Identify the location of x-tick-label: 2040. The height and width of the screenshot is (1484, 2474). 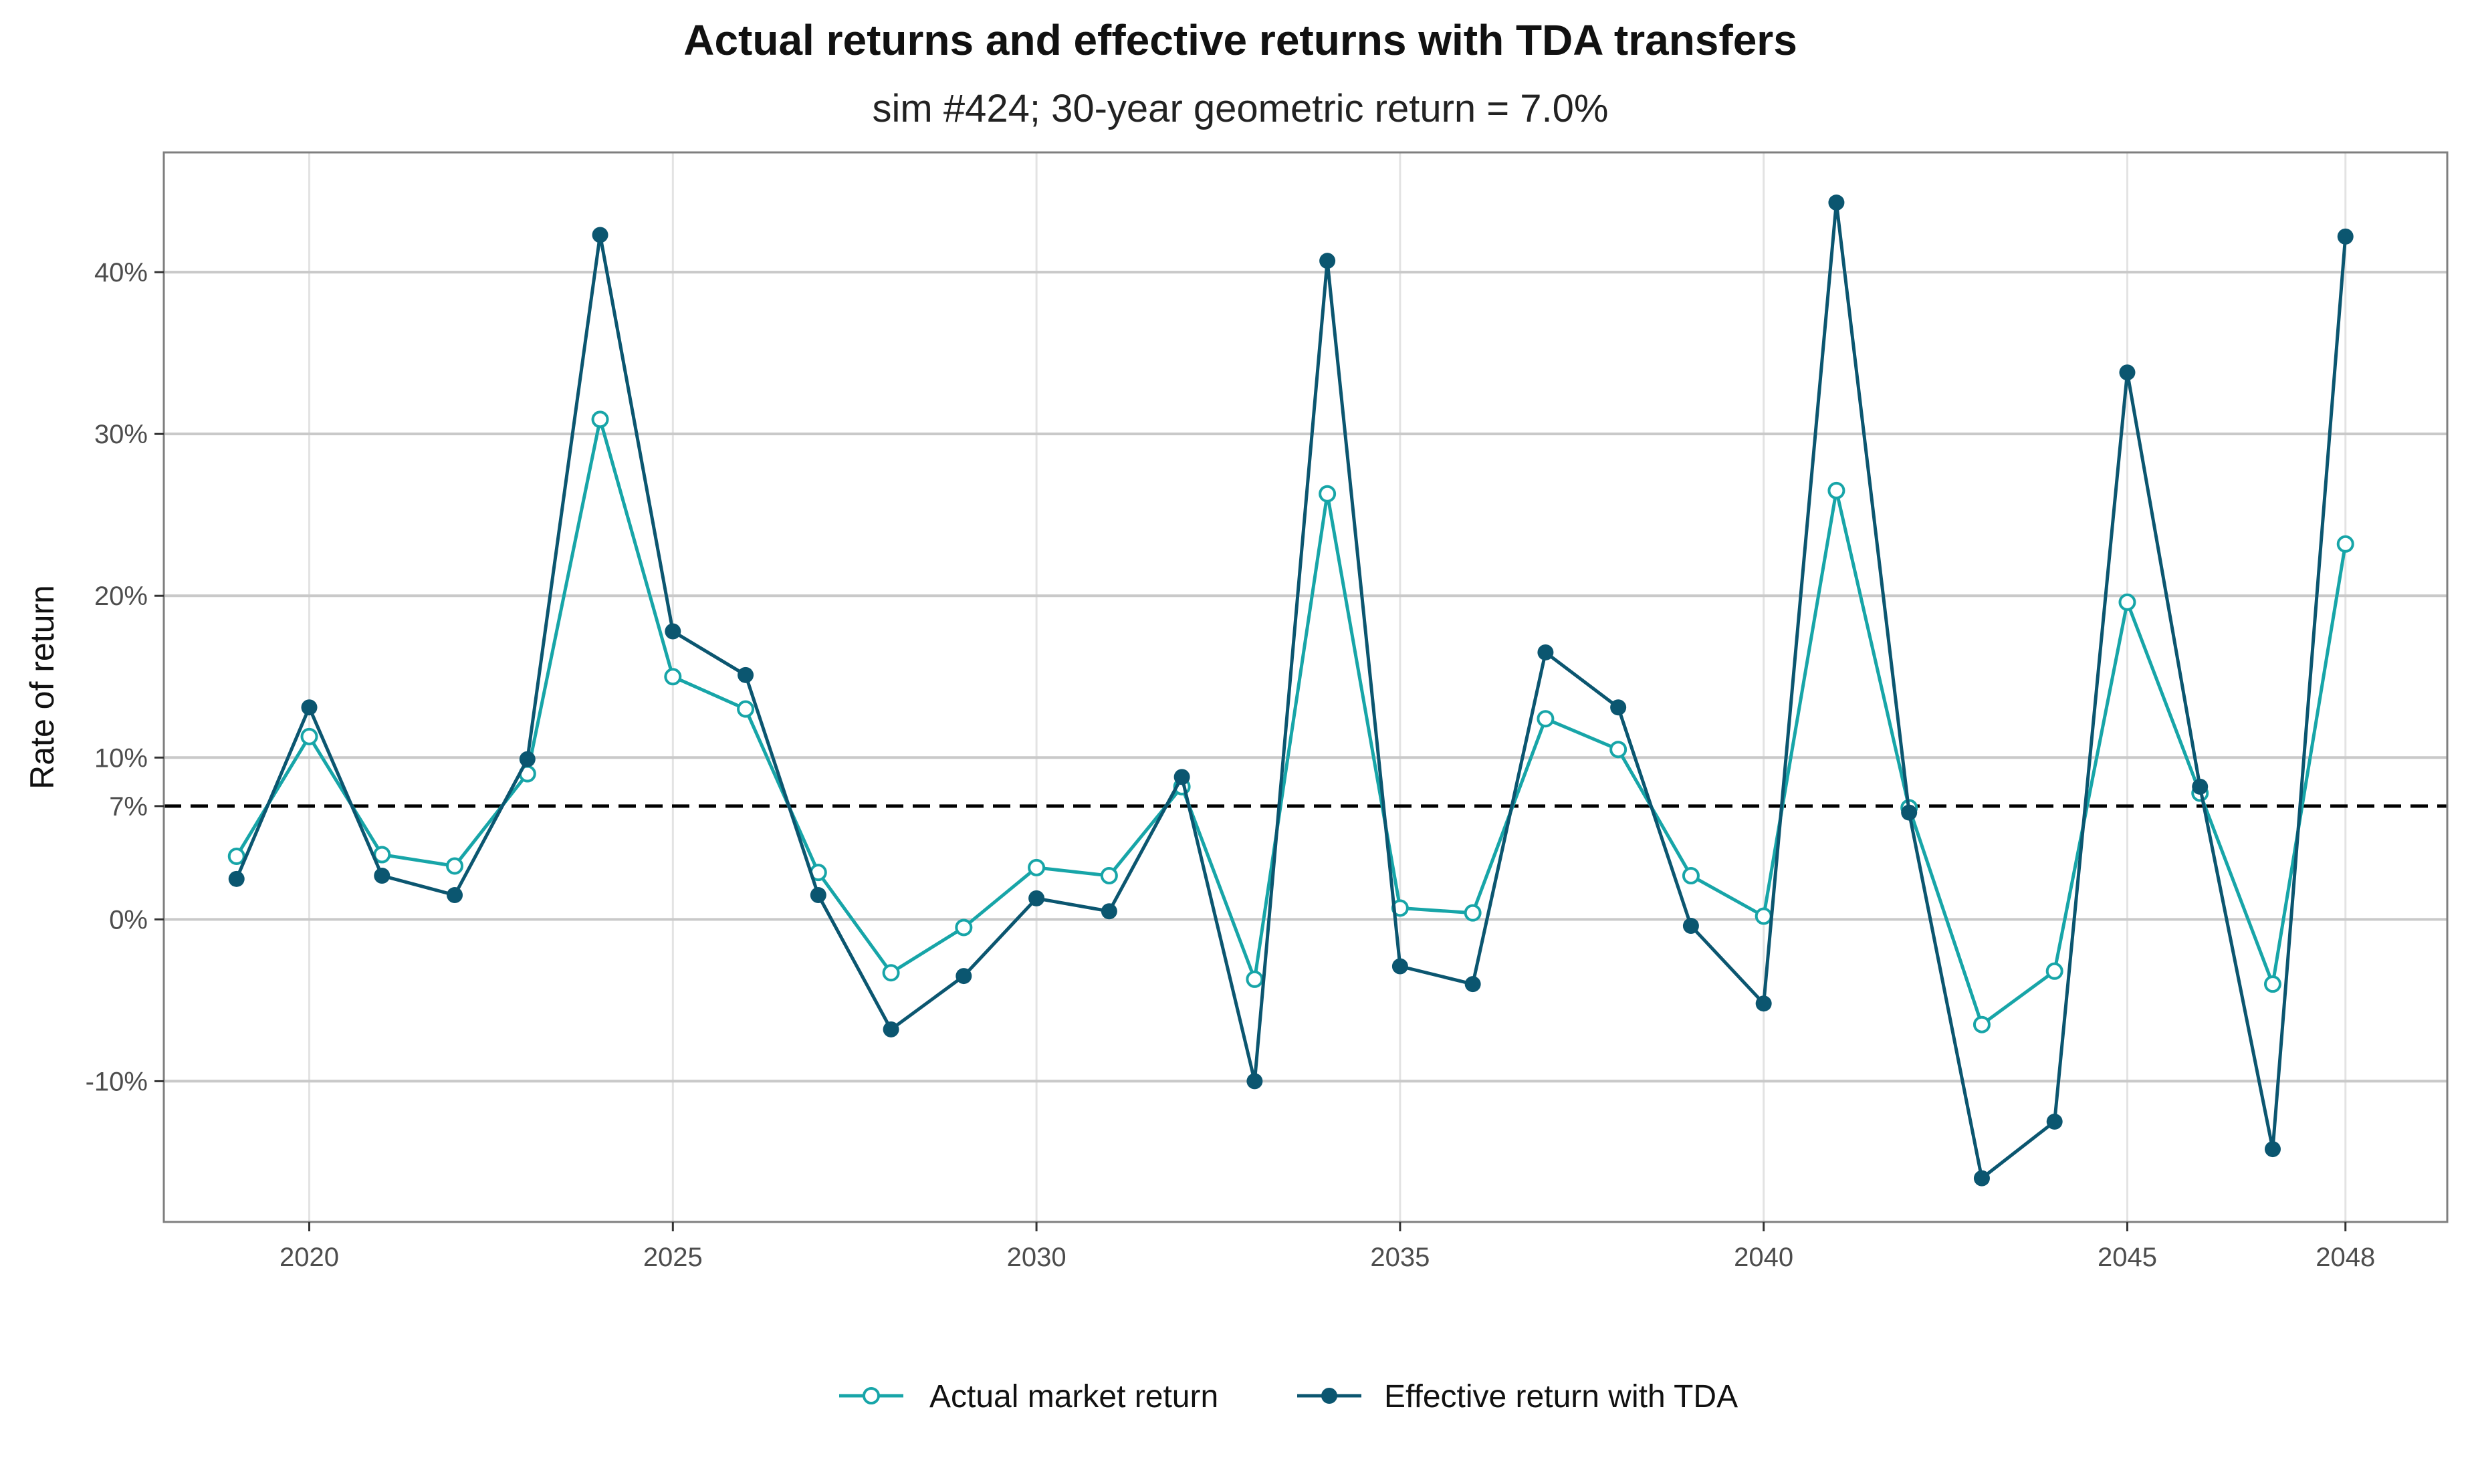
(1764, 1257).